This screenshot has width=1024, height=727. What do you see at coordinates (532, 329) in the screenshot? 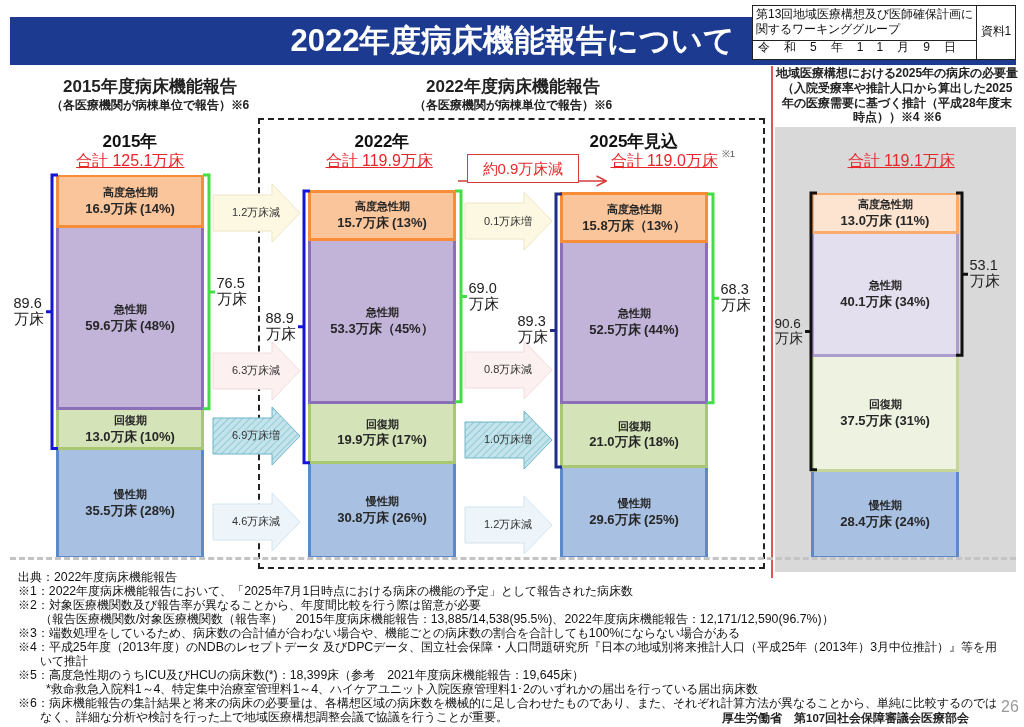
I see `annotation: 89.3万床` at bounding box center [532, 329].